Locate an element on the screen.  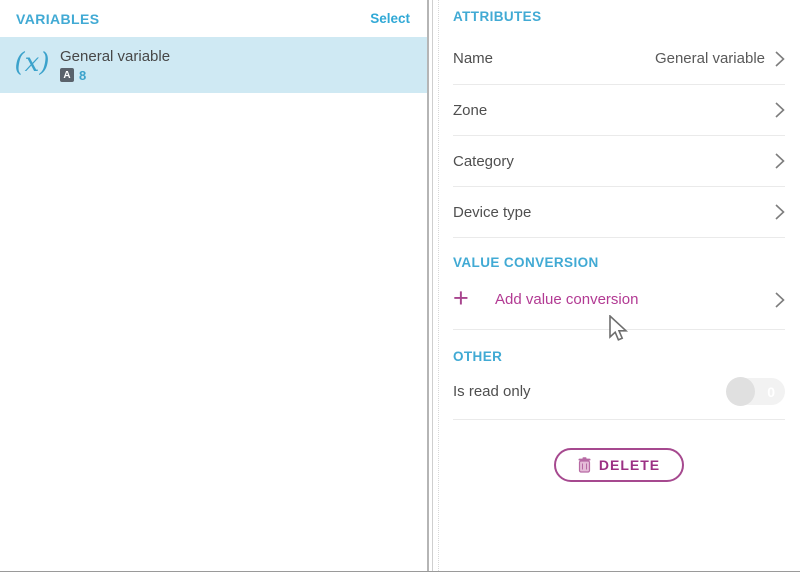
select-button: Select is located at coordinates (390, 18).